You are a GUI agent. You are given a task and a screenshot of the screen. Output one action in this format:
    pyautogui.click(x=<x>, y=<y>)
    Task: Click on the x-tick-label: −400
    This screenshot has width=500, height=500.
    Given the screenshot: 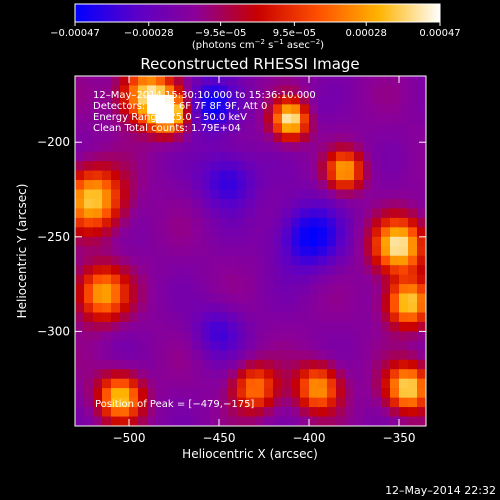 What is the action you would take?
    pyautogui.click(x=309, y=438)
    